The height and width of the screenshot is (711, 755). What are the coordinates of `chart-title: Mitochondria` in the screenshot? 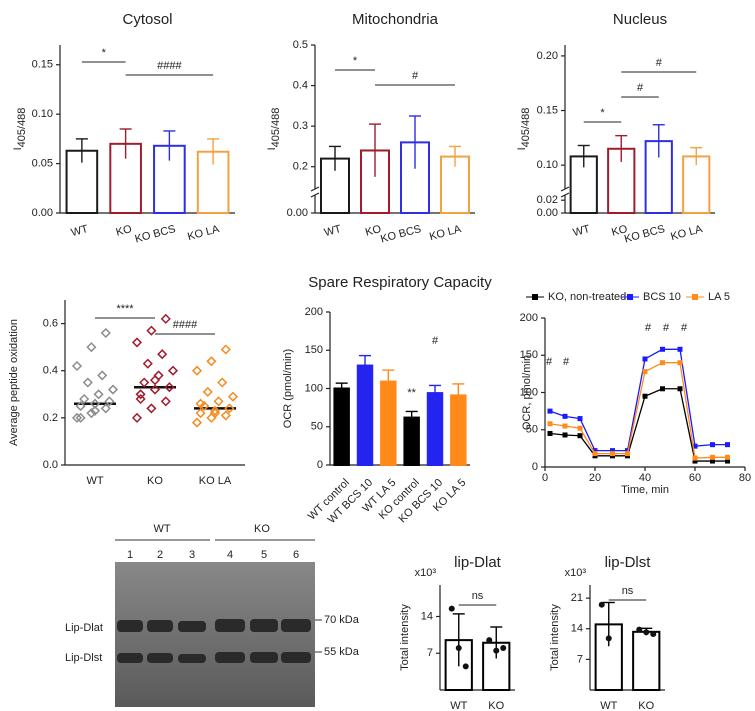 It's located at (395, 19).